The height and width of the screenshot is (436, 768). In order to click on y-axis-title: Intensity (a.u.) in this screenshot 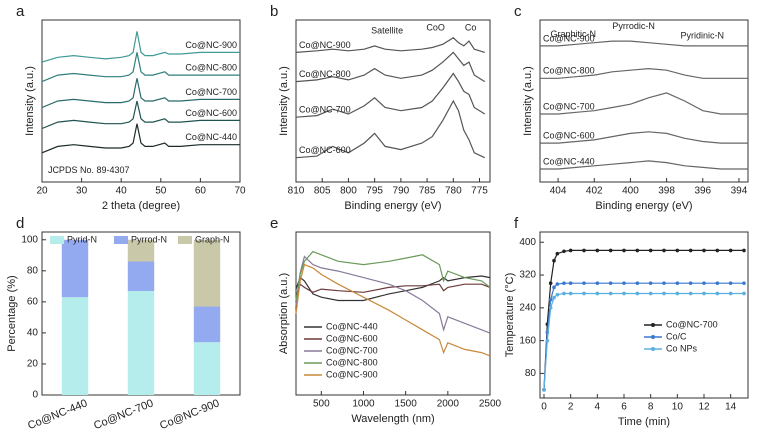, I will do `click(528, 101)`.